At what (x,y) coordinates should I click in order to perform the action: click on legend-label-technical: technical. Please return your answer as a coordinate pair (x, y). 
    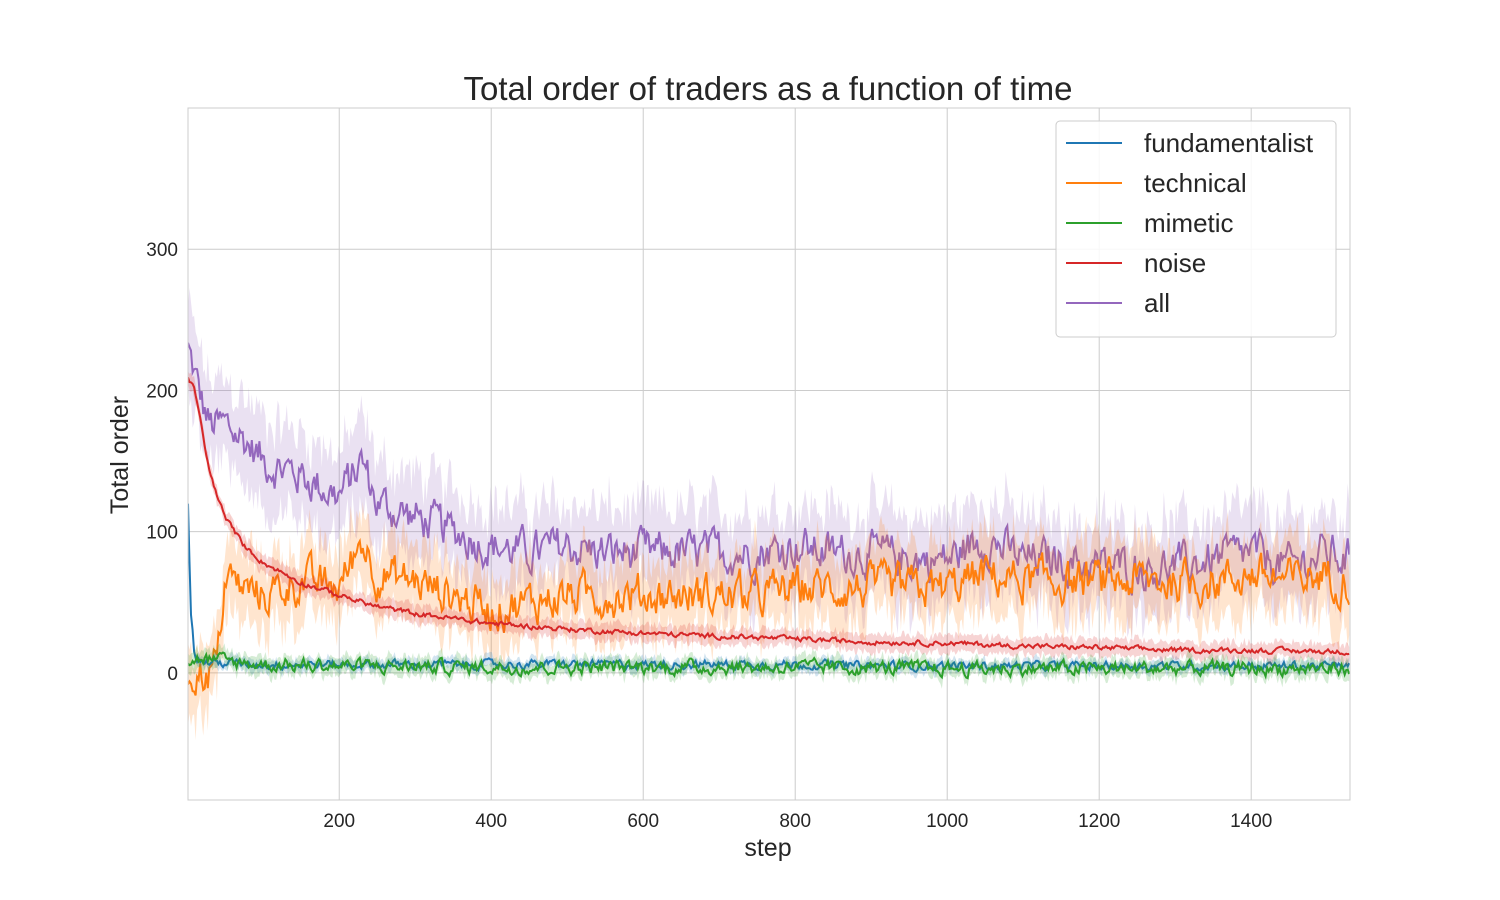
    Looking at the image, I should click on (1195, 183).